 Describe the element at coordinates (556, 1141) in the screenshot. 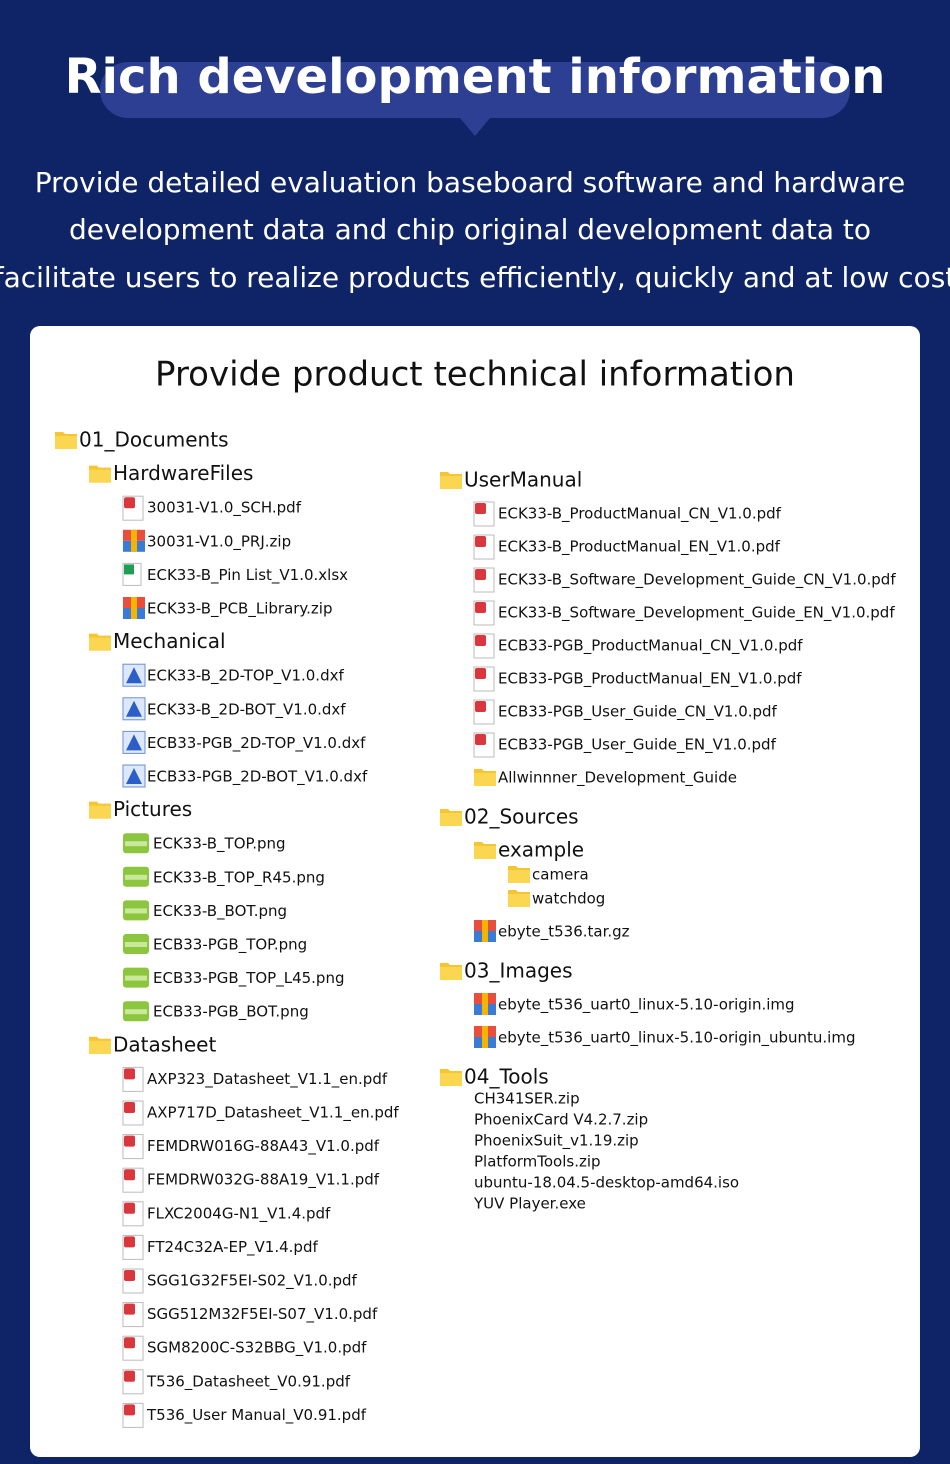

I see `file-label: PhoenixSuit_v1.19.zip` at that location.